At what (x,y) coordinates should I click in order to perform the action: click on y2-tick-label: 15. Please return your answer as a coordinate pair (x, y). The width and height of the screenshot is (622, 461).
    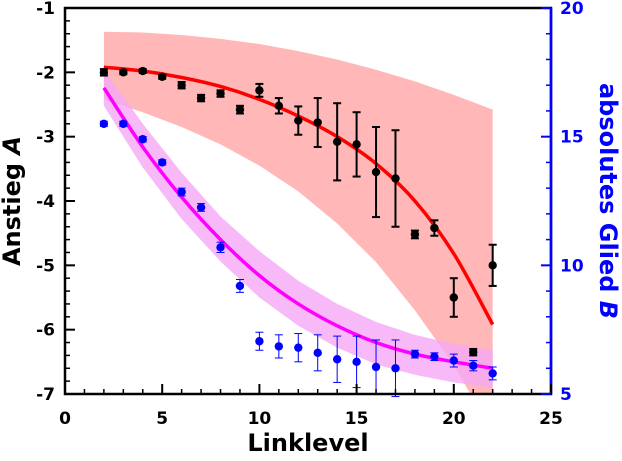
    Looking at the image, I should click on (572, 138).